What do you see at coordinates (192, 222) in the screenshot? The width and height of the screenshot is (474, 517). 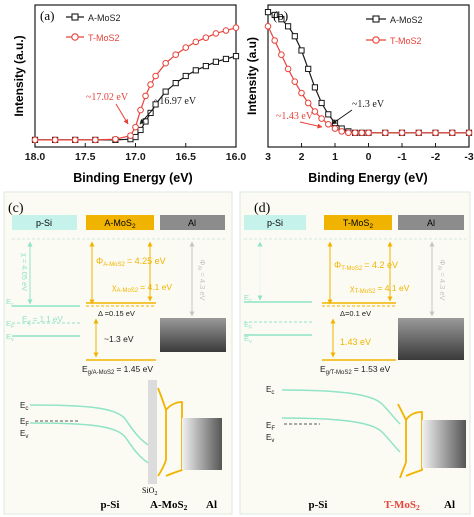 I see `header-box-al-c` at bounding box center [192, 222].